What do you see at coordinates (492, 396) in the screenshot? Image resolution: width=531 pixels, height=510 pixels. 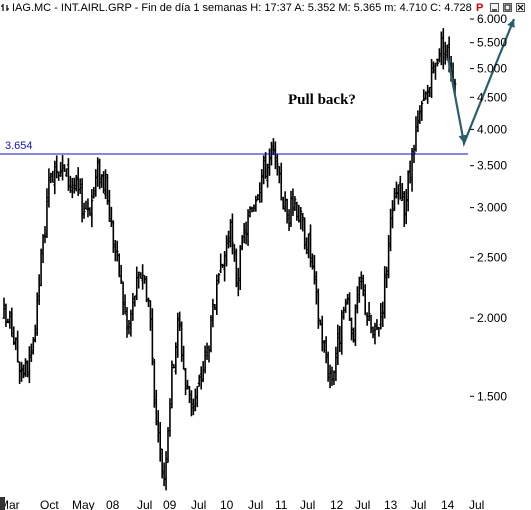 I see `y-tick-label: 1.500` at bounding box center [492, 396].